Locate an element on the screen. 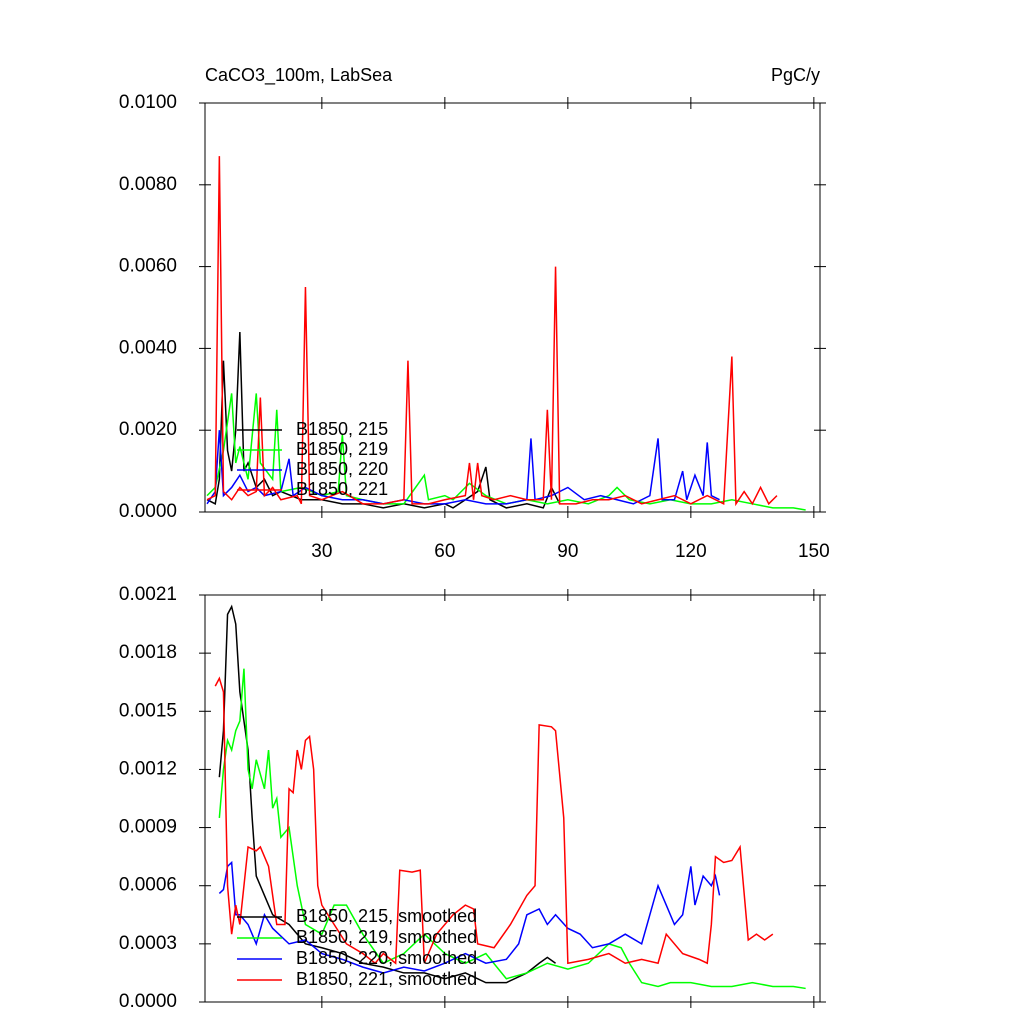  y-tick-label: 0.0021 is located at coordinates (148, 594).